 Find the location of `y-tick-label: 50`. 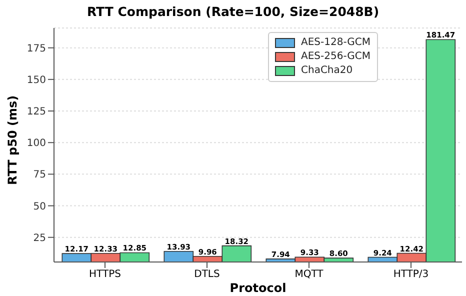

y-tick-label: 50 is located at coordinates (39, 206).